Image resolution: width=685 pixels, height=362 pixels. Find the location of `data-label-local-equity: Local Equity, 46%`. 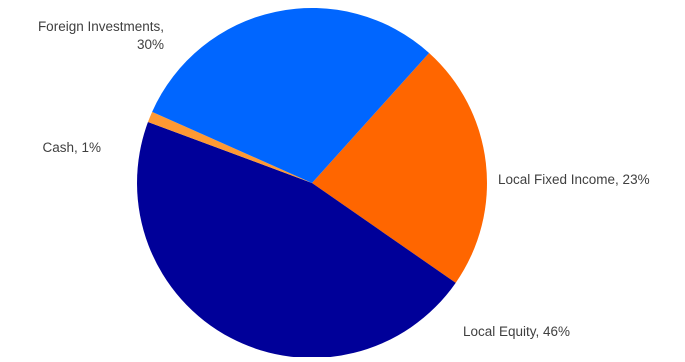

data-label-local-equity: Local Equity, 46% is located at coordinates (516, 331).